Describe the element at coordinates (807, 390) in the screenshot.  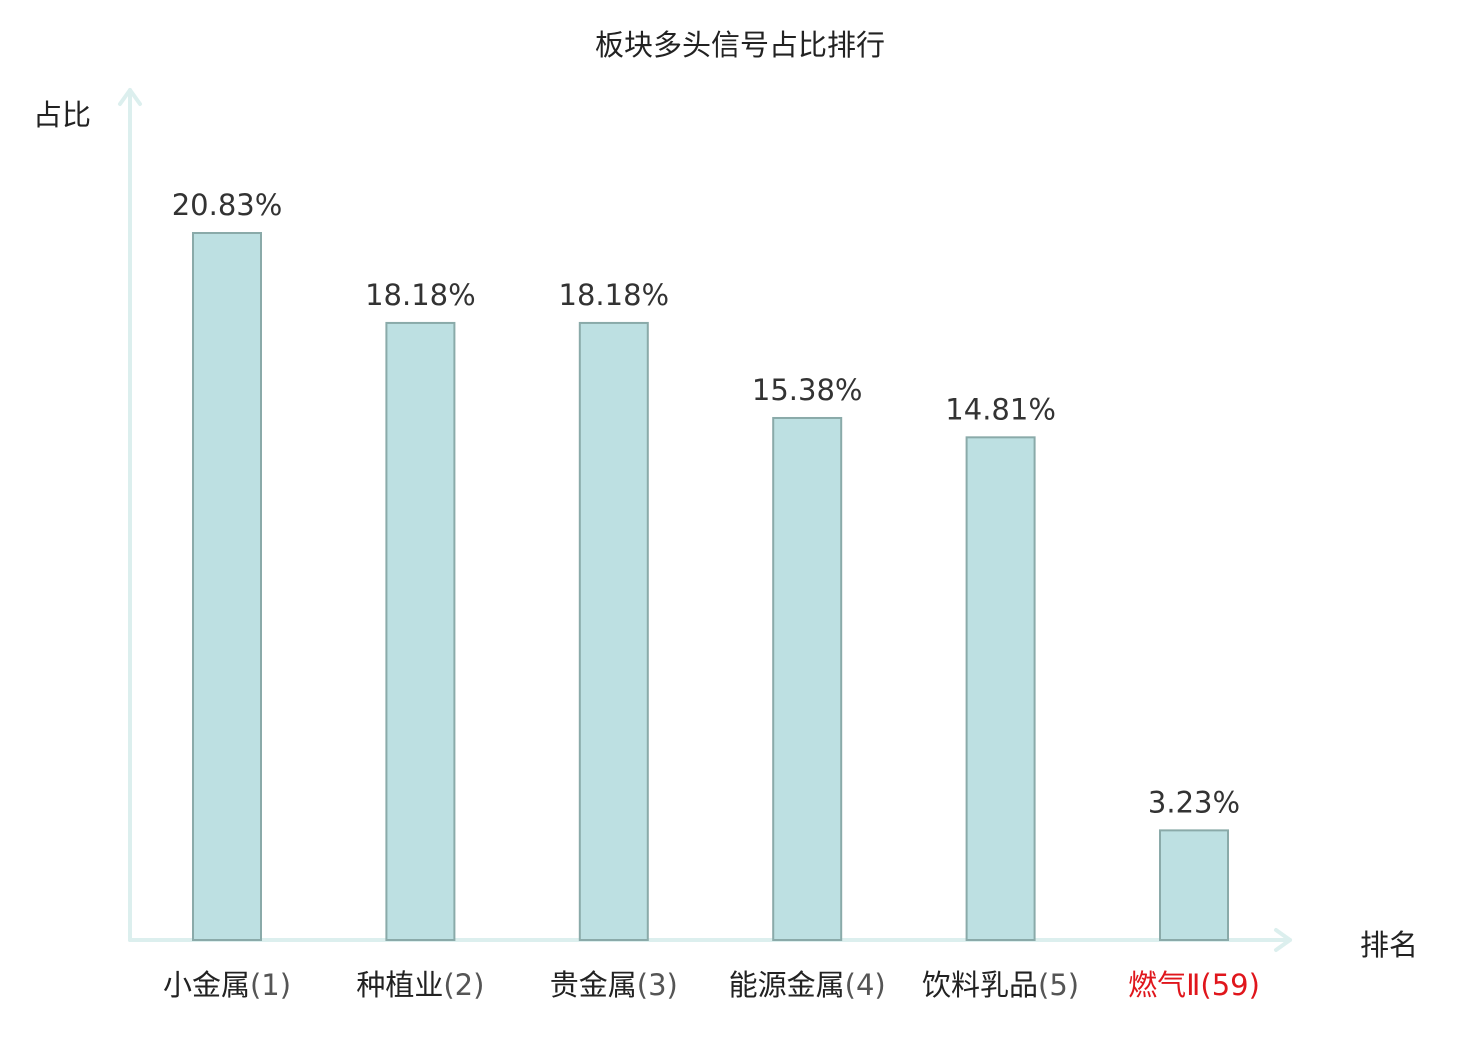
I see `value-label-4: 15.38%` at that location.